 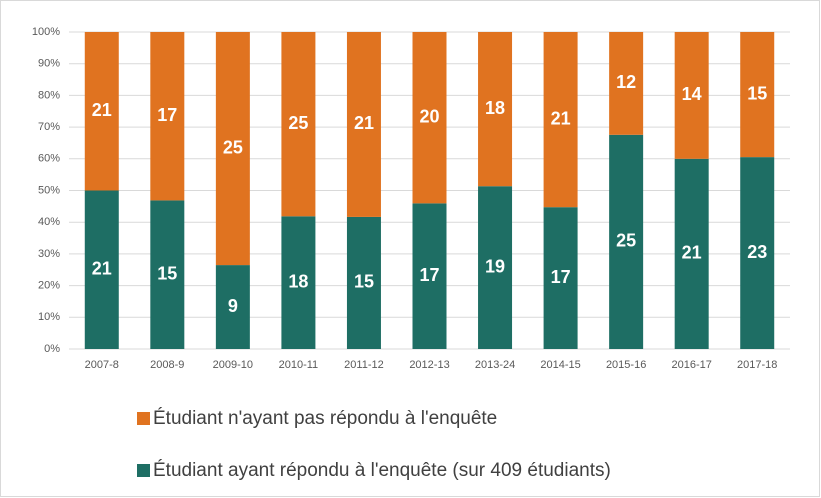 I want to click on x-tick-label: 2012-13, so click(x=429, y=365).